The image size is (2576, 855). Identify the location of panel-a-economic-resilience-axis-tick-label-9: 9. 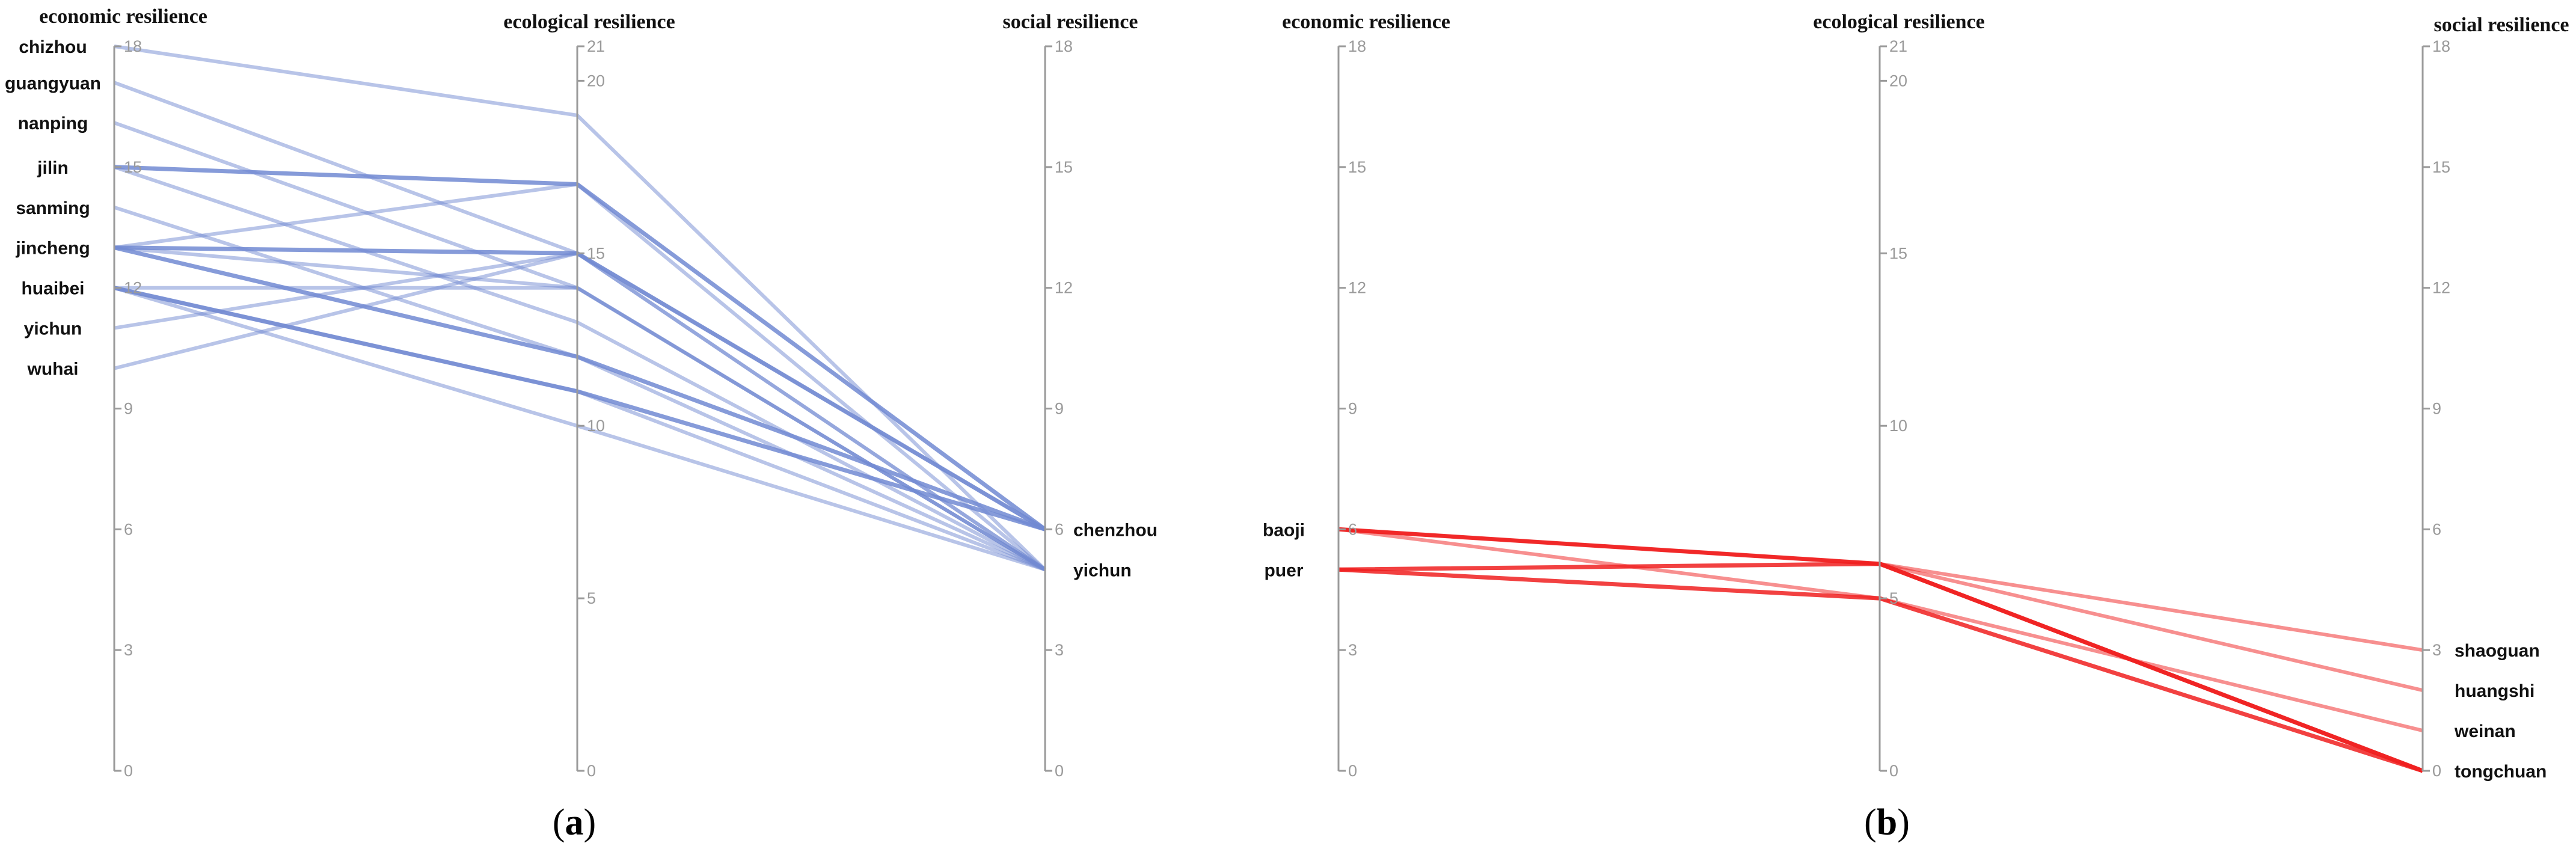
(128, 409).